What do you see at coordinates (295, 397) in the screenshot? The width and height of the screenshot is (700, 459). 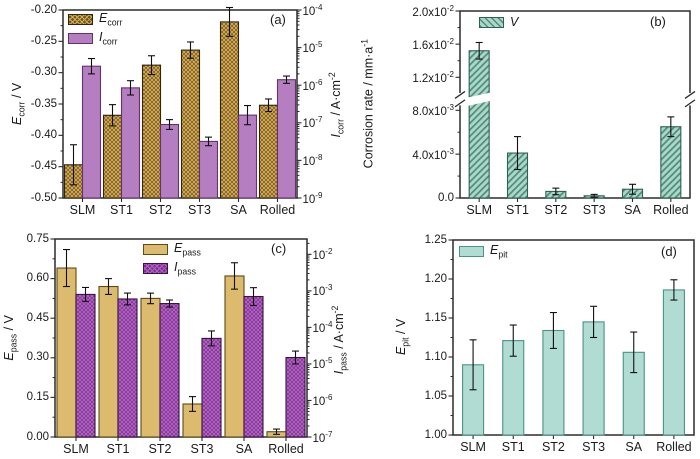 I see `bar-c-Ipass-Rolled` at bounding box center [295, 397].